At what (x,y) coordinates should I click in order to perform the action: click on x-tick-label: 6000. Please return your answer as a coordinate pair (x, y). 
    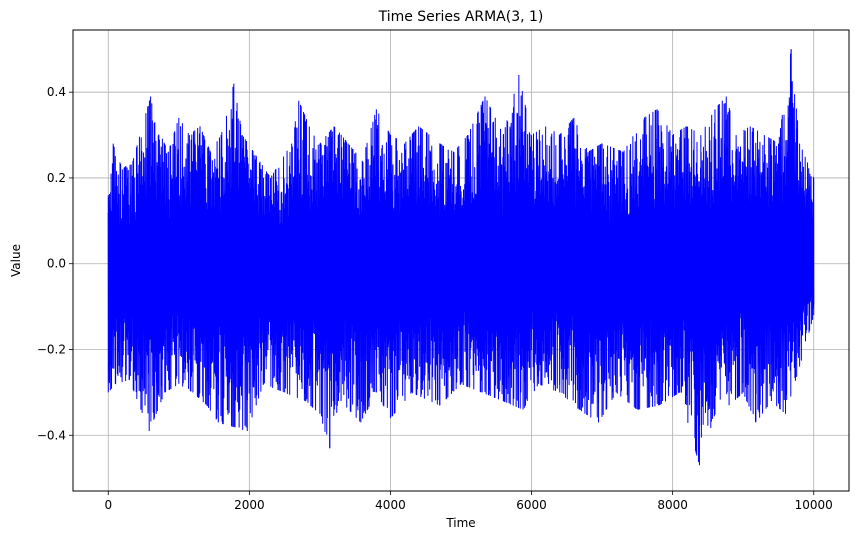
    Looking at the image, I should click on (531, 505).